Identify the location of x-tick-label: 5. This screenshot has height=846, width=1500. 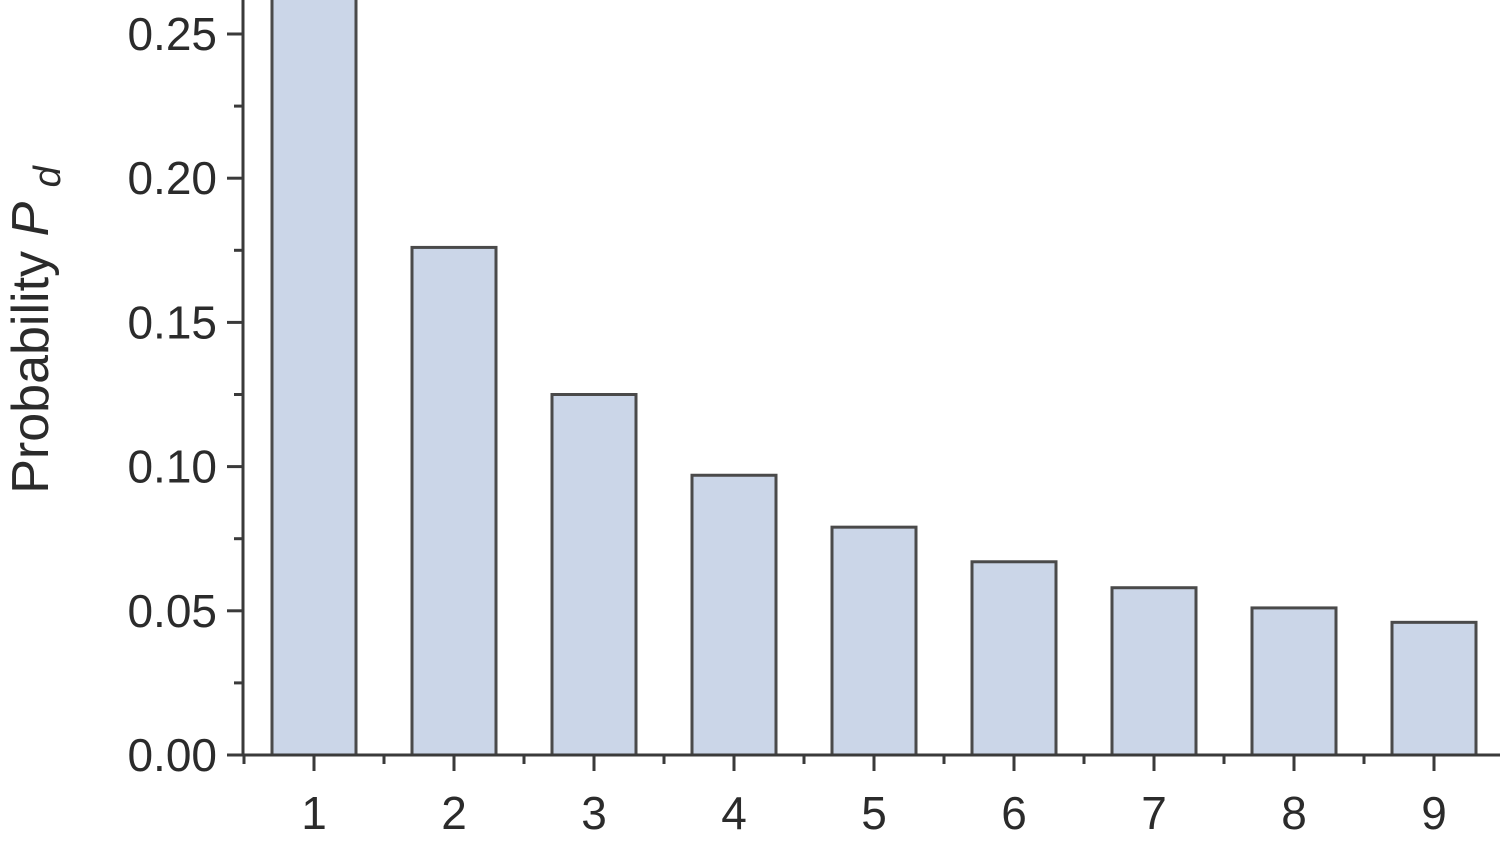
(874, 813).